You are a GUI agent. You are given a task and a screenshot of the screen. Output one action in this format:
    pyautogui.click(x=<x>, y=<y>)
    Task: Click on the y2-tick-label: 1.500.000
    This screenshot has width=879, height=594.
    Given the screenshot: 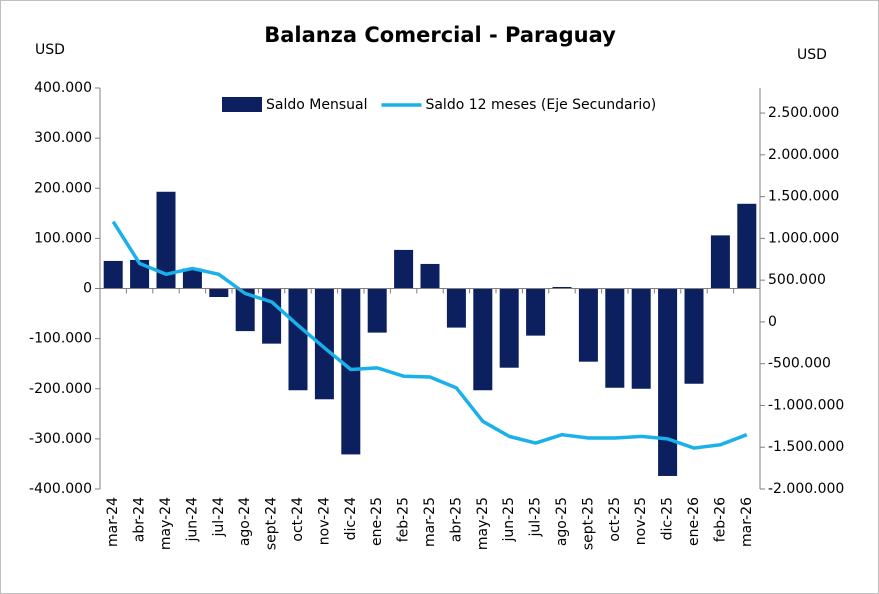 What is the action you would take?
    pyautogui.click(x=803, y=197)
    